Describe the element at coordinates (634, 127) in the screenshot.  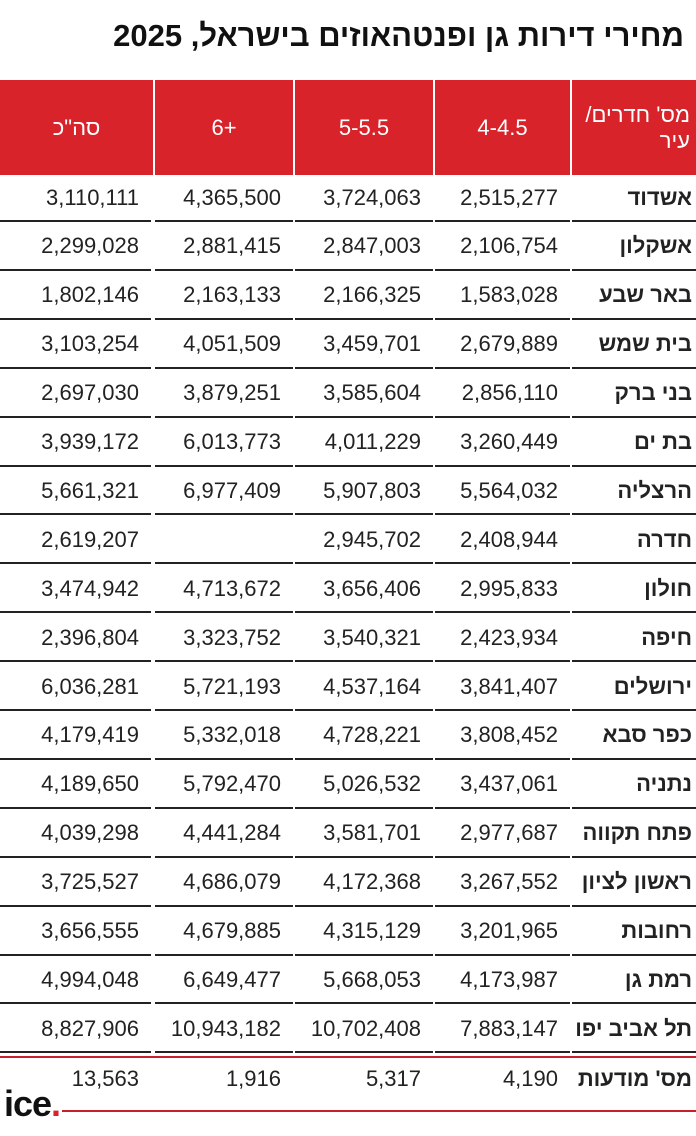
I see `column-header: מס' חדרים/ עיר` at that location.